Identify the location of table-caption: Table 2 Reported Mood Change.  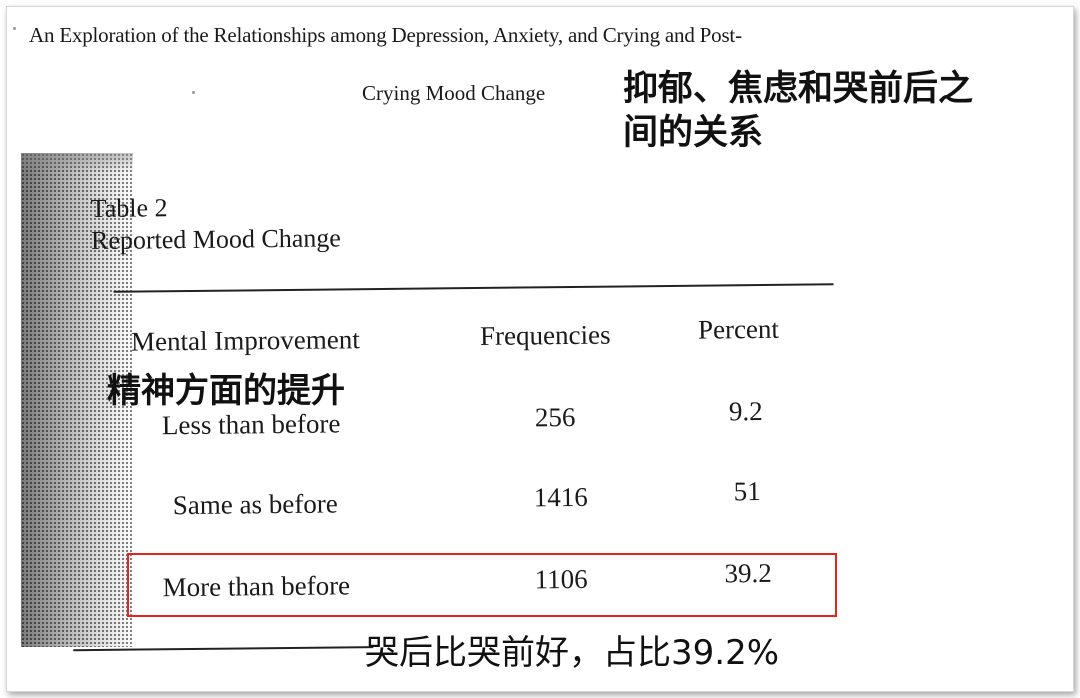
(216, 223).